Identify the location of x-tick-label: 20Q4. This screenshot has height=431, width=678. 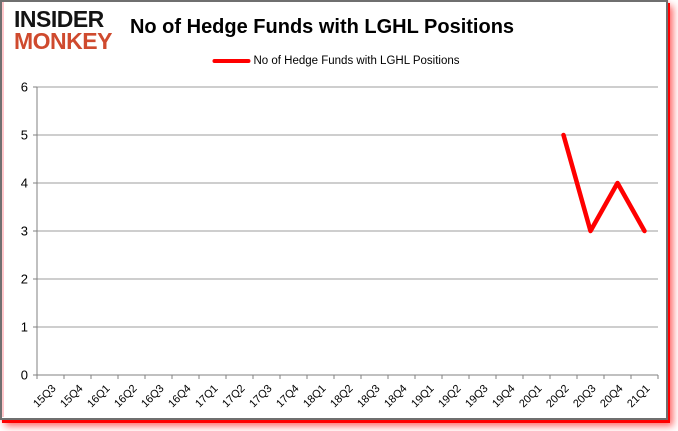
(612, 397).